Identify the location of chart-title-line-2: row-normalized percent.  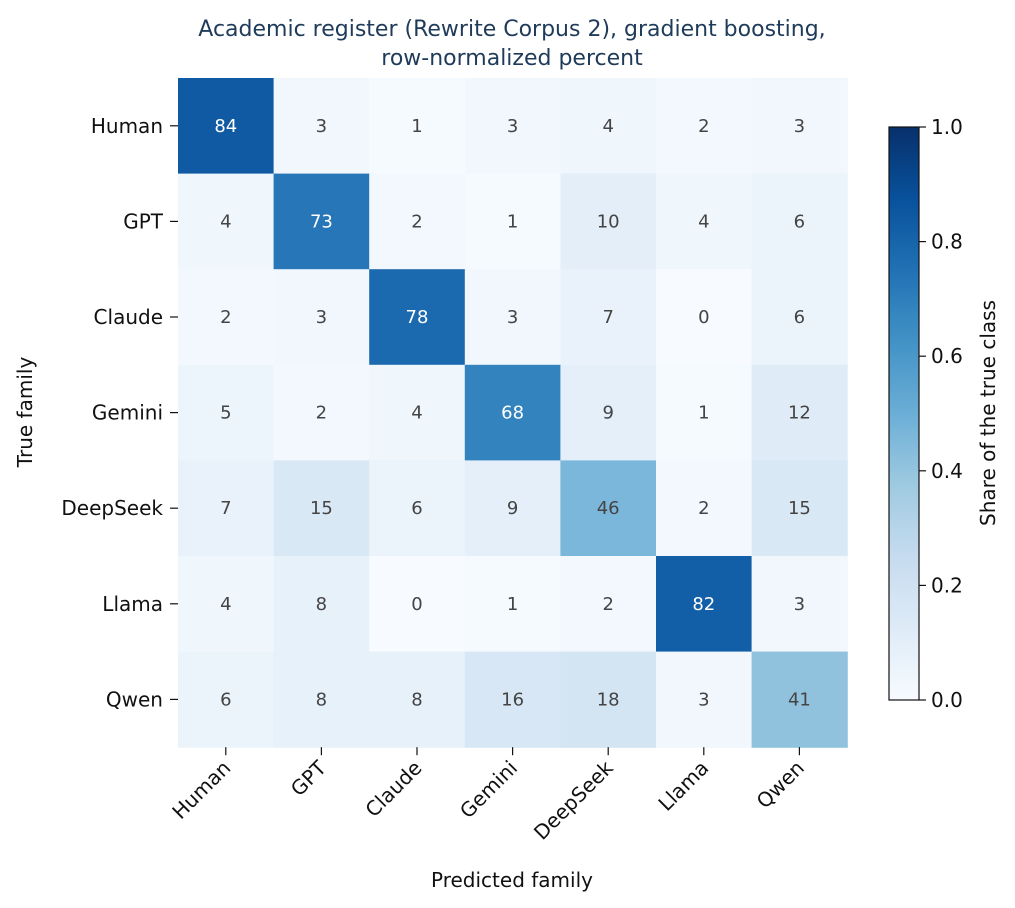
(512, 58).